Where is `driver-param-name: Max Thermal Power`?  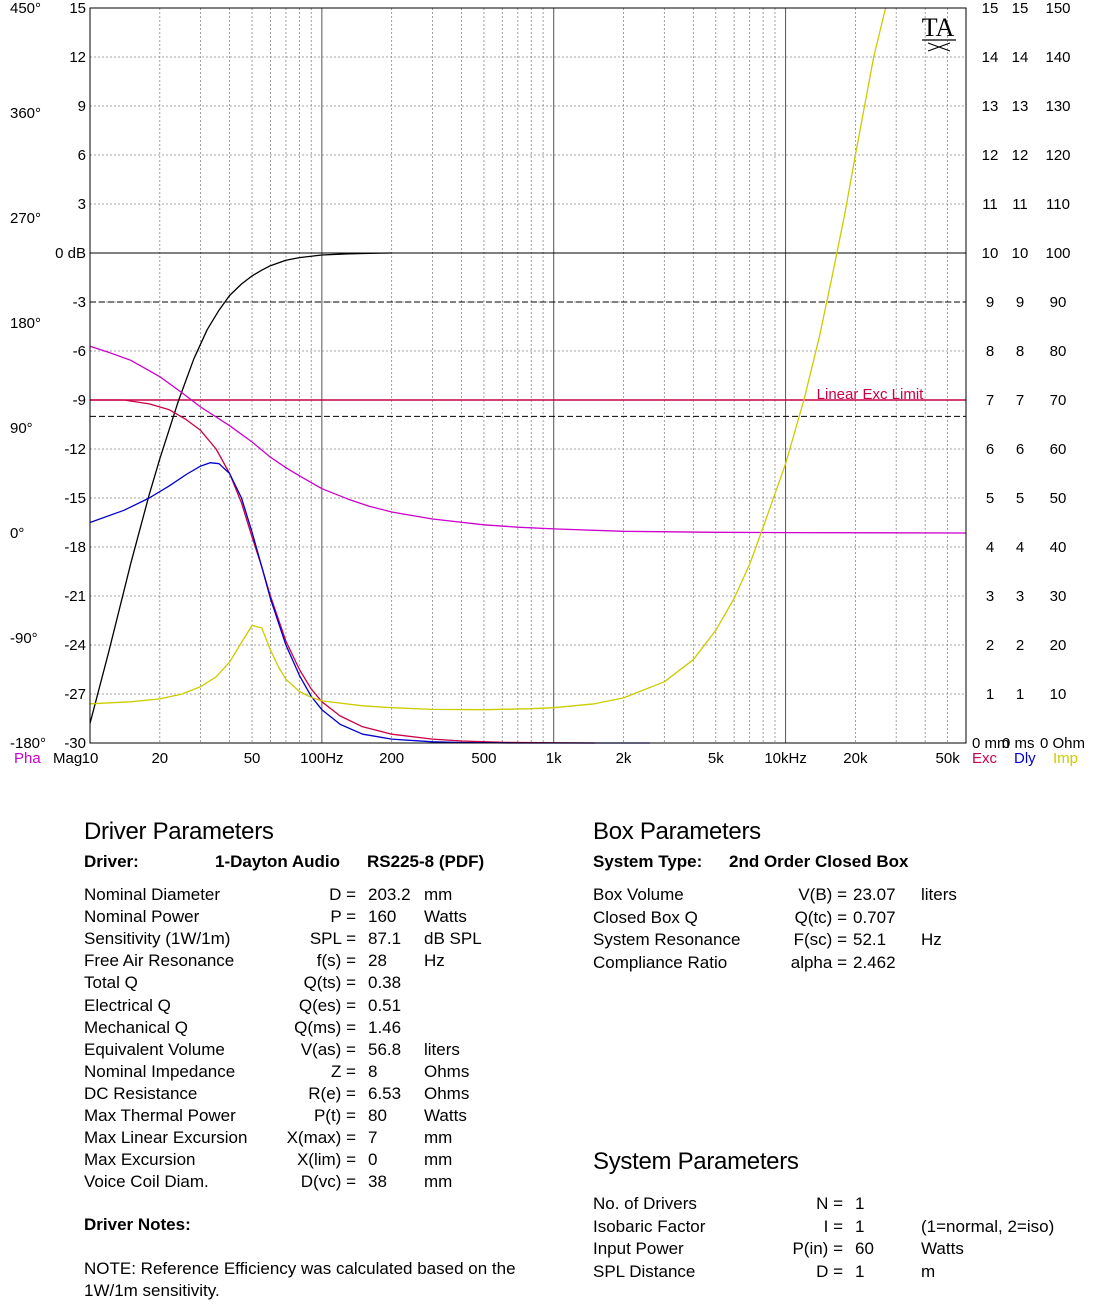 driver-param-name: Max Thermal Power is located at coordinates (160, 1115).